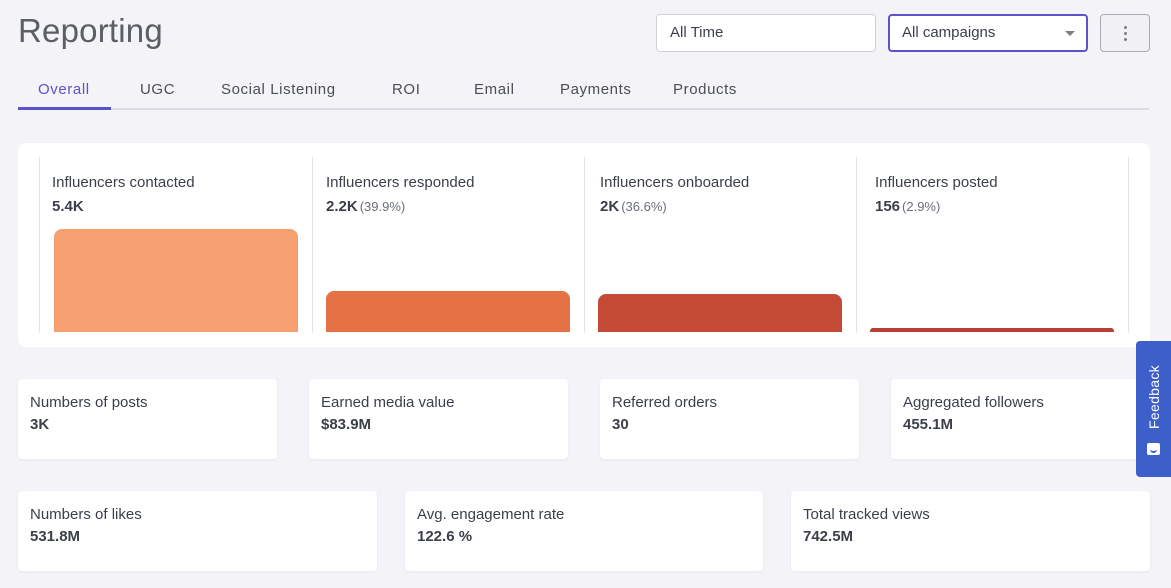 This screenshot has height=588, width=1171. Describe the element at coordinates (55, 536) in the screenshot. I see `stat-value: 531.8M` at that location.